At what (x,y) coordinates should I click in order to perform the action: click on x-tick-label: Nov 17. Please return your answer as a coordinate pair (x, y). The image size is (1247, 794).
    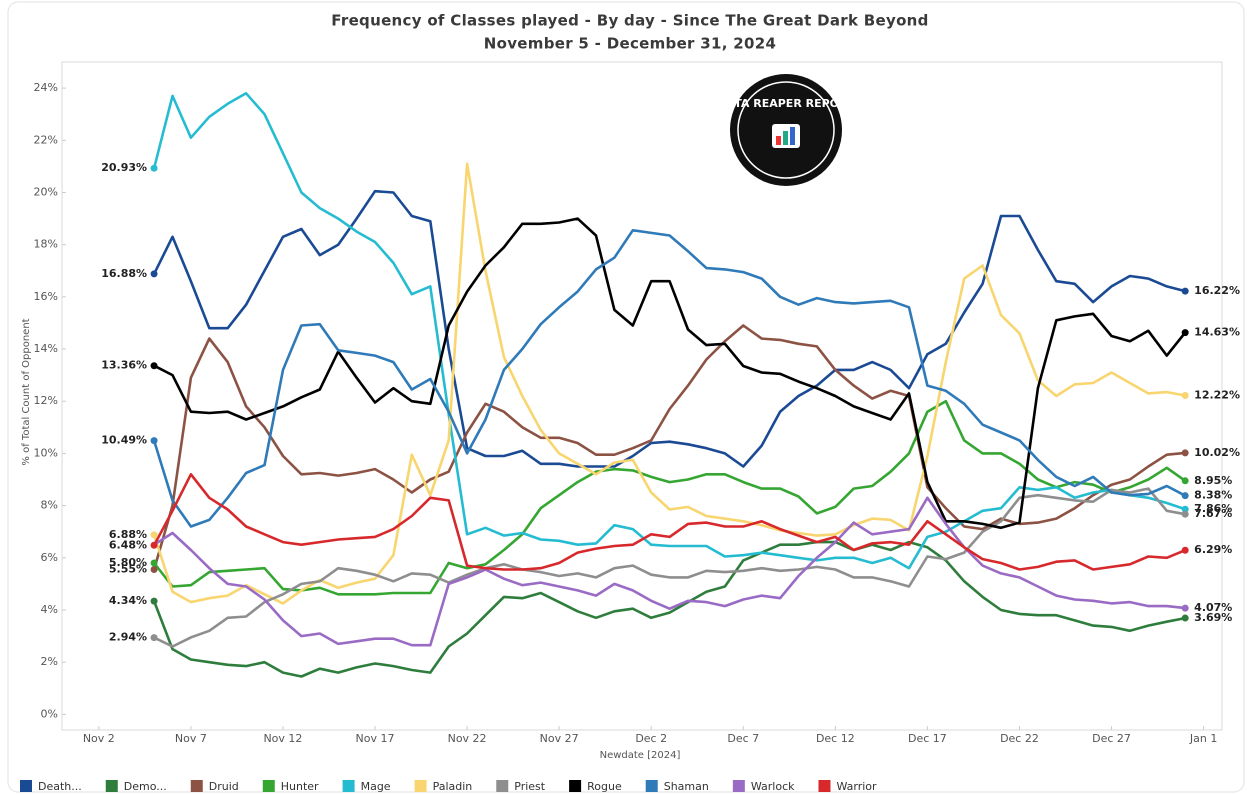
    Looking at the image, I should click on (375, 738).